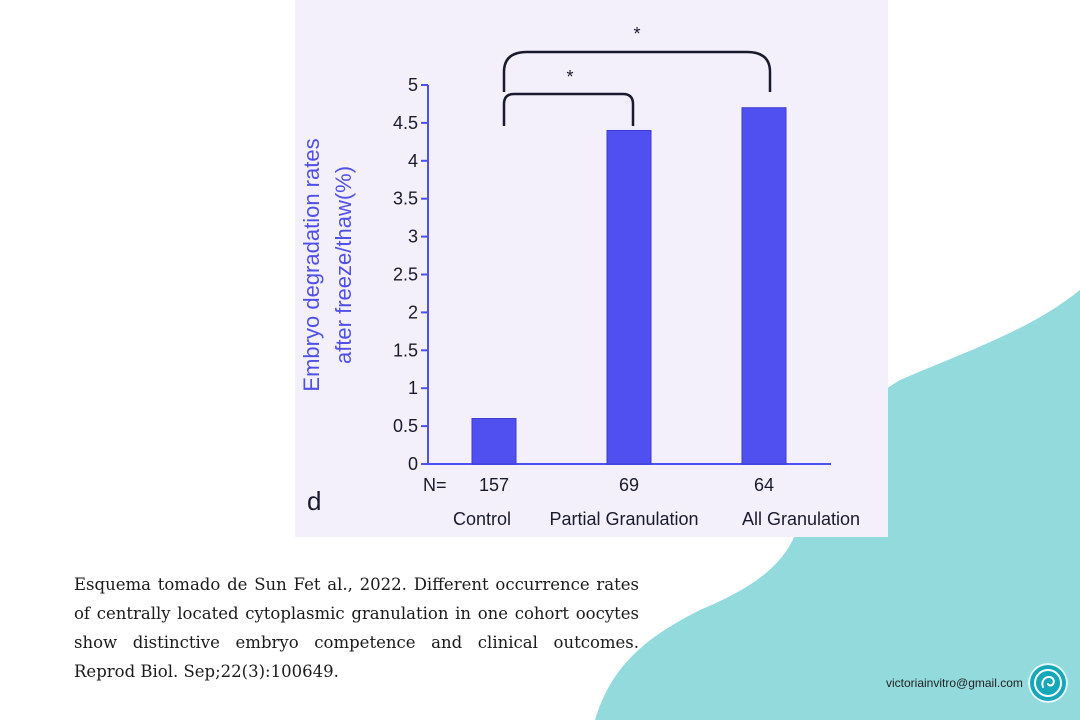 The width and height of the screenshot is (1080, 720). I want to click on n-value-label: 69, so click(629, 485).